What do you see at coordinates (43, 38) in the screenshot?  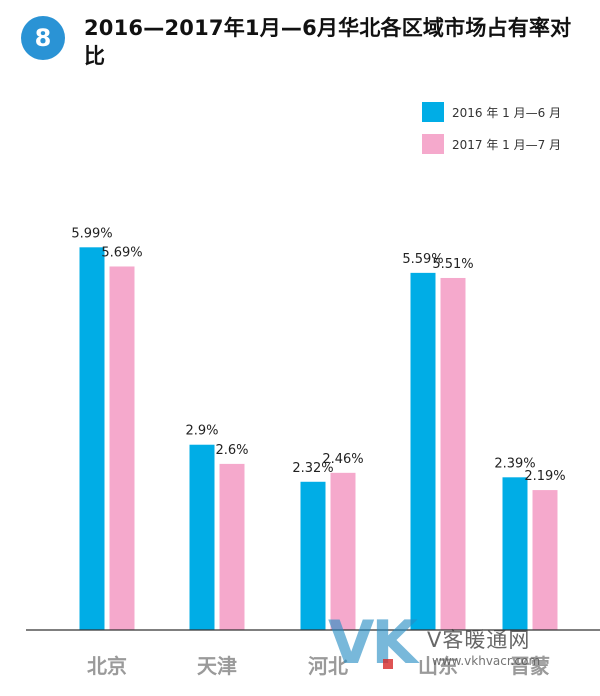 I see `figure-number-badge: 8` at bounding box center [43, 38].